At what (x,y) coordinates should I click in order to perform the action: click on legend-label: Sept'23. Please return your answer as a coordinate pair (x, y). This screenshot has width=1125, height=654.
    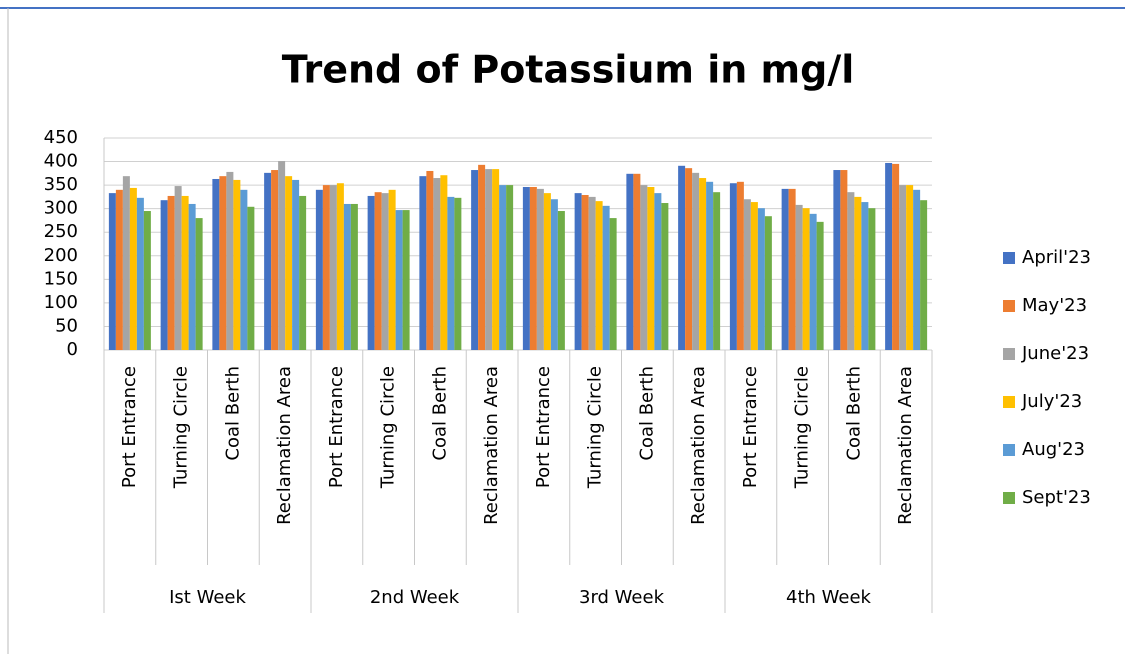
    Looking at the image, I should click on (1056, 497).